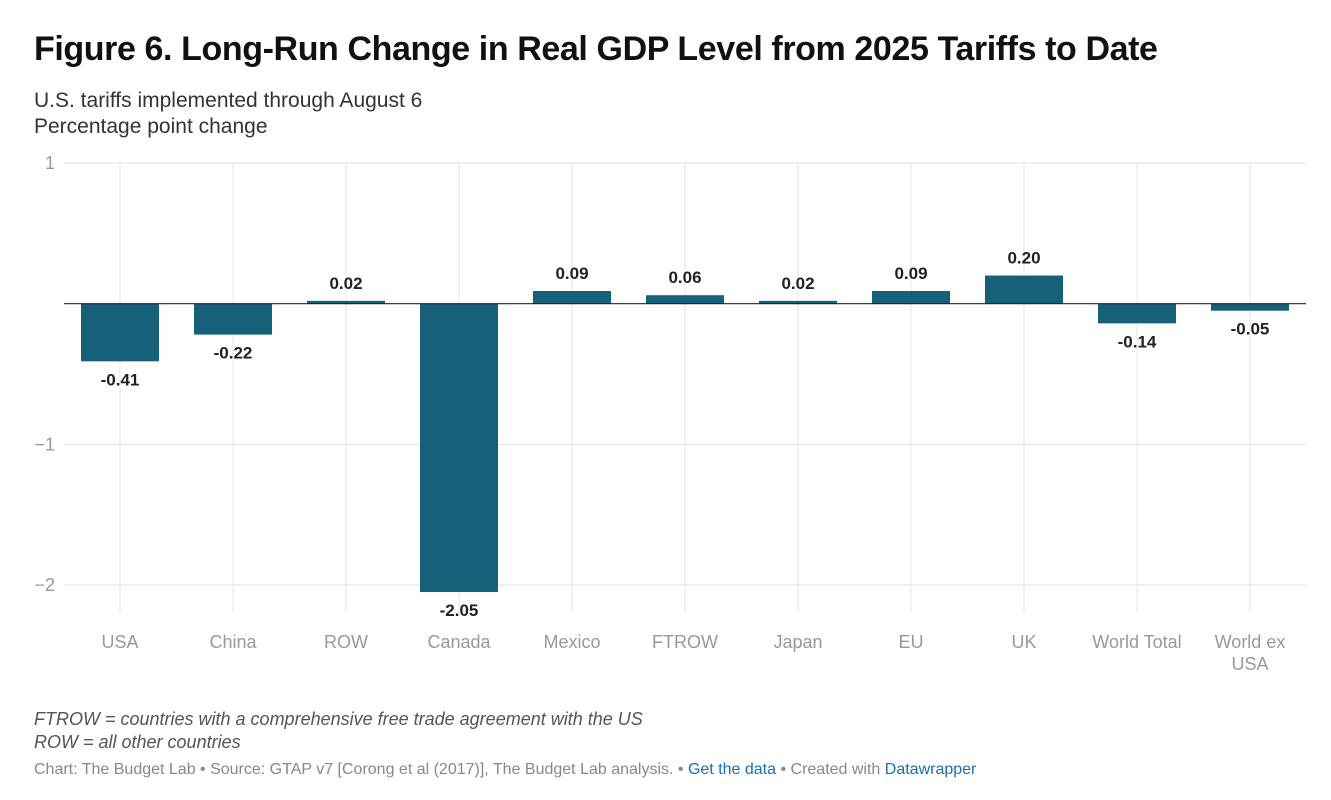 This screenshot has width=1331, height=800. Describe the element at coordinates (830, 769) in the screenshot. I see `footer-created-with: • Created with` at that location.